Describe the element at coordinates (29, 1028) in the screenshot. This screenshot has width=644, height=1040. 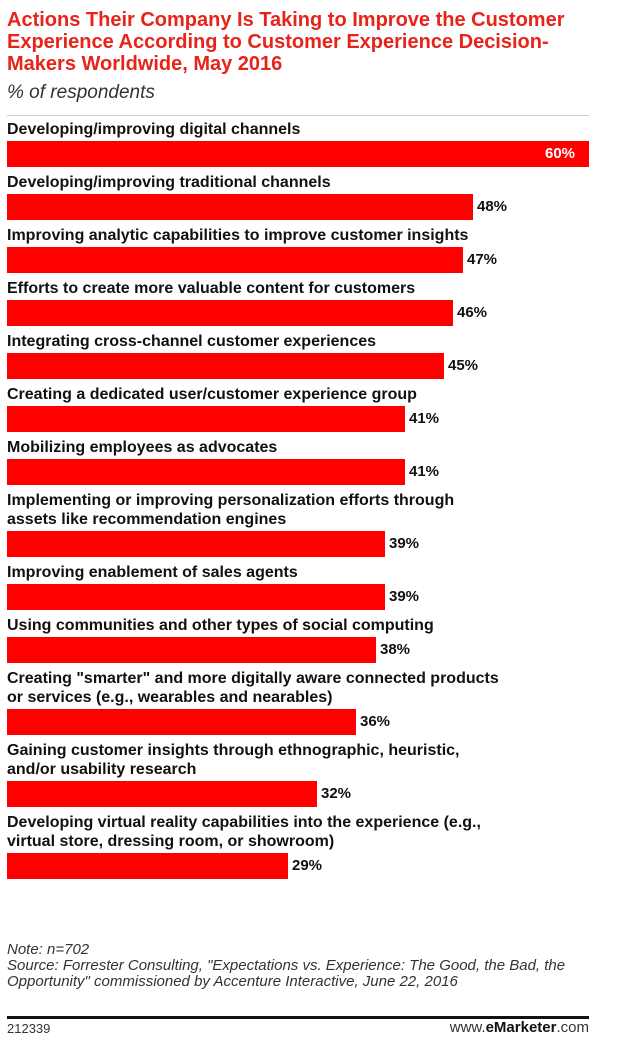
I see `chart-id: 212339` at that location.